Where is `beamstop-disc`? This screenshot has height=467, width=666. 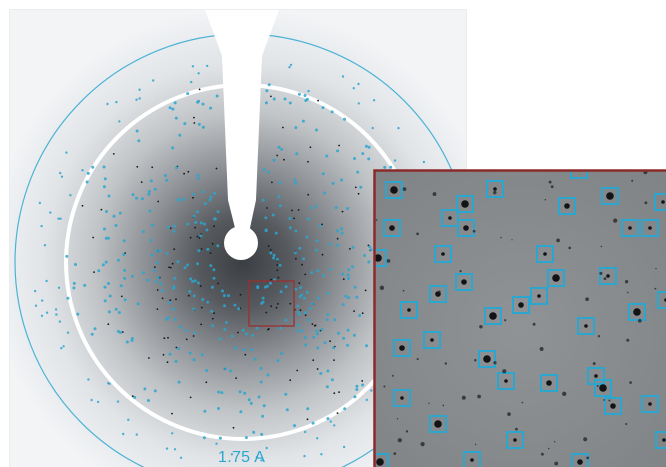 beamstop-disc is located at coordinates (241, 243).